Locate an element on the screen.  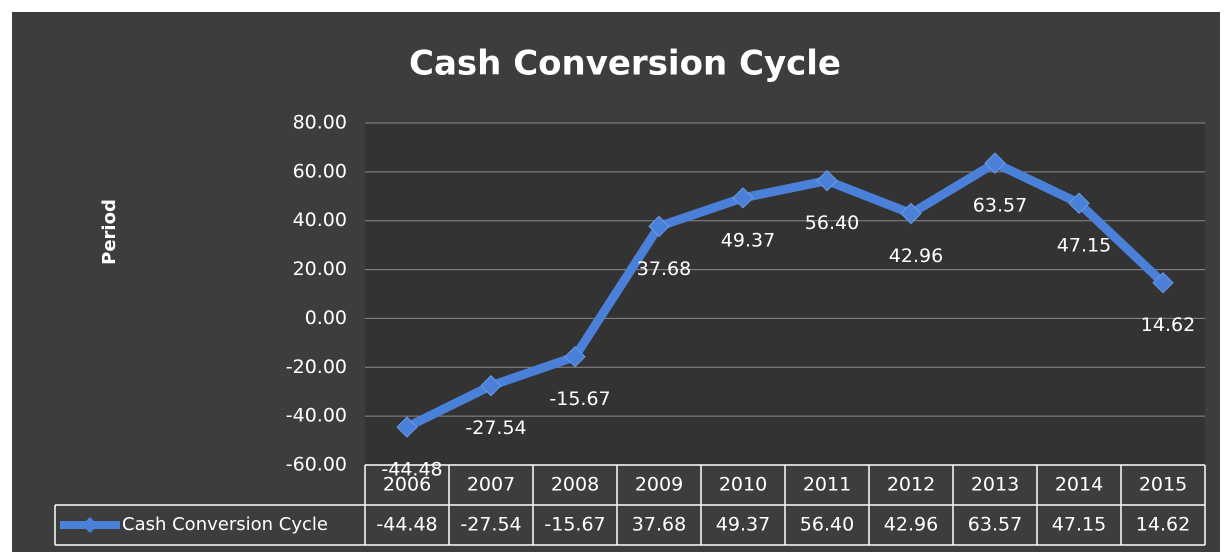
data-label: 56.40 is located at coordinates (832, 223).